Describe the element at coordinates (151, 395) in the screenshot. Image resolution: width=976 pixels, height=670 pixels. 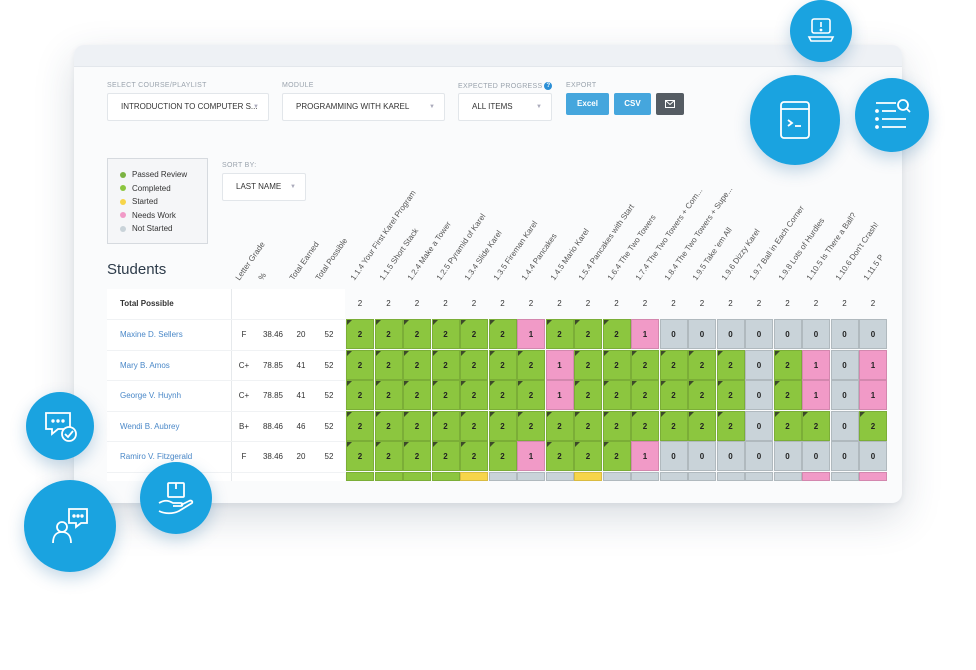
I see `student-name-link: George V. Huynh` at that location.